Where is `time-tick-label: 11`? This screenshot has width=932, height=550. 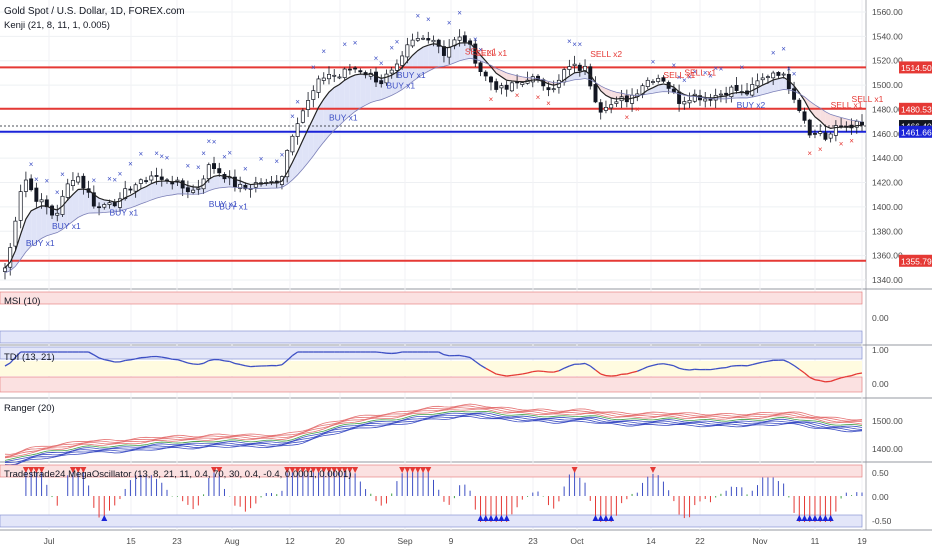
time-tick-label: 11 is located at coordinates (815, 541).